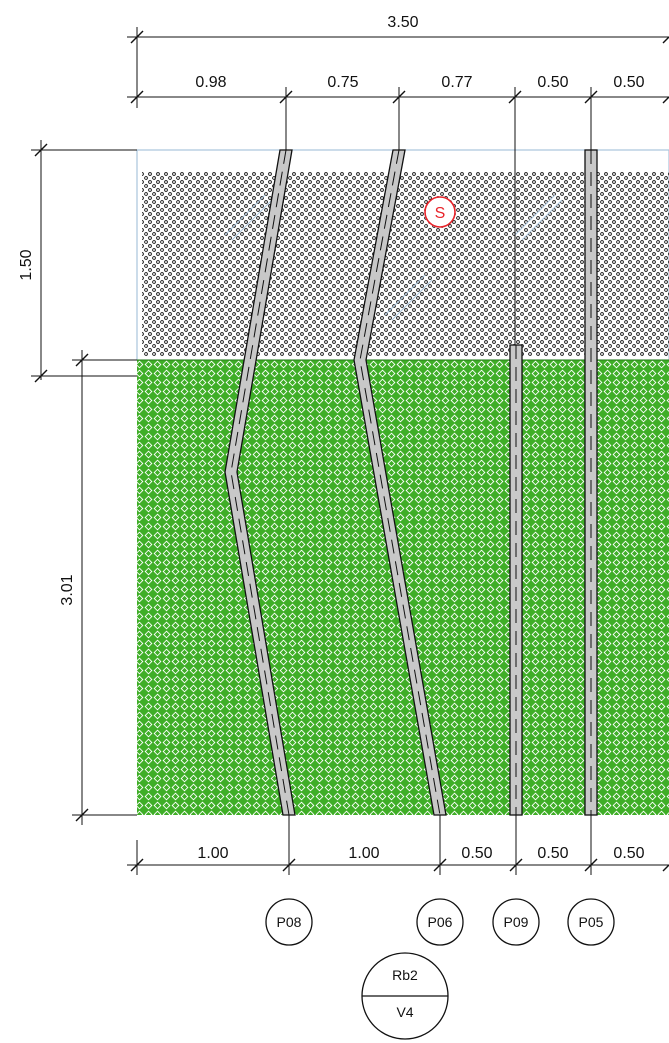 The height and width of the screenshot is (1043, 669). I want to click on top-seg-5: 0.50, so click(628, 82).